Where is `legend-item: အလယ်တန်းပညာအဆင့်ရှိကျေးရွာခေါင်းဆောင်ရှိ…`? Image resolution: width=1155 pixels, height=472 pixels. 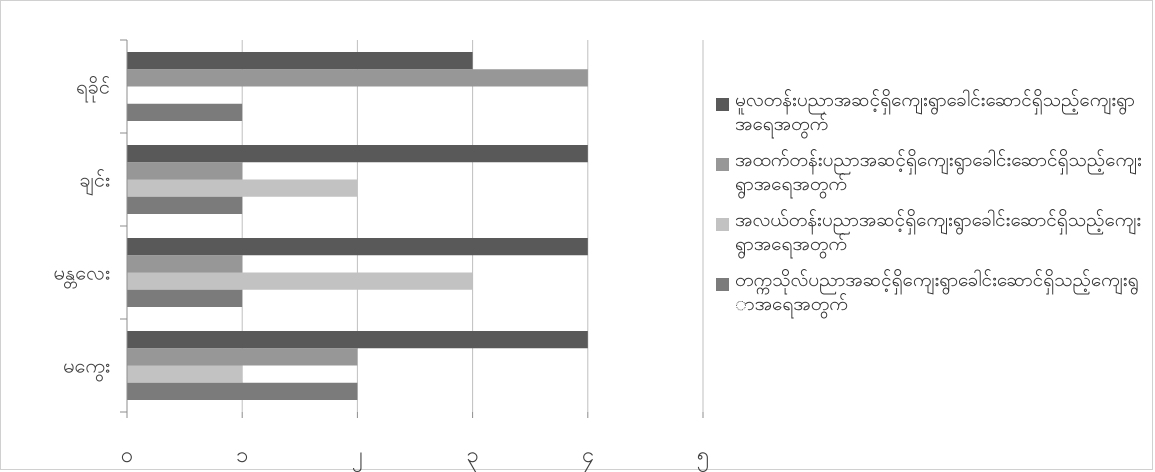
legend-item: အလယ်တန်းပညာအဆင့်ရှိကျေးရွာခေါင်းဆောင်ရှိ… is located at coordinates (931, 232).